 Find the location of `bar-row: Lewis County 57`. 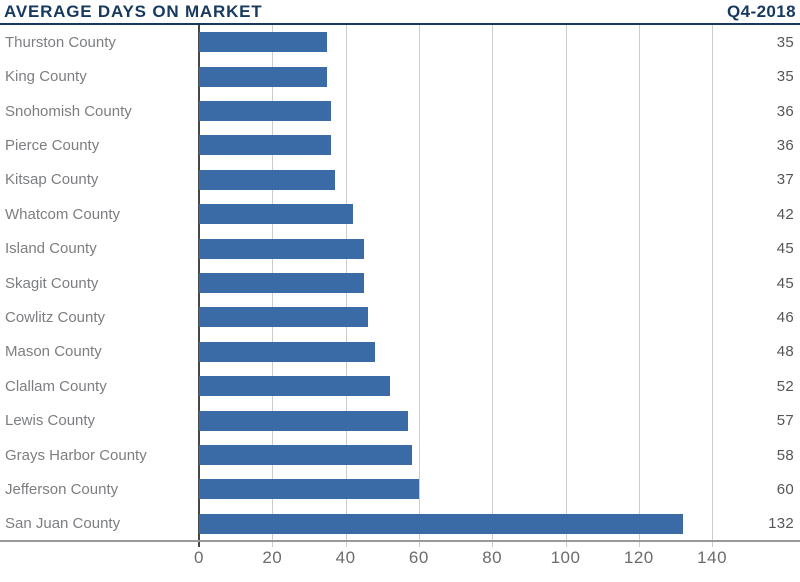

bar-row: Lewis County 57 is located at coordinates (400, 420).